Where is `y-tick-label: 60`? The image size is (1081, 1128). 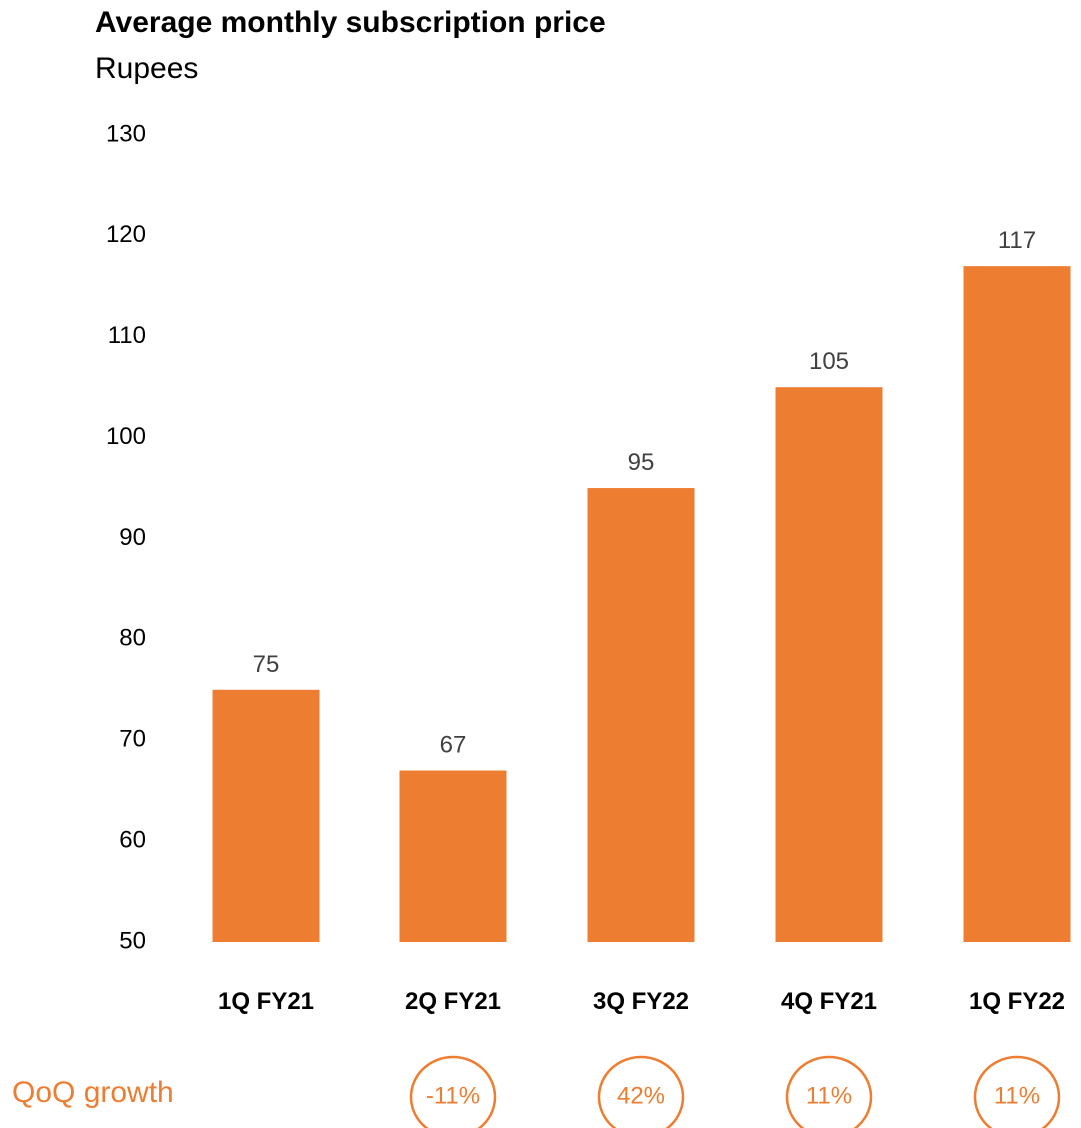
y-tick-label: 60 is located at coordinates (132, 839).